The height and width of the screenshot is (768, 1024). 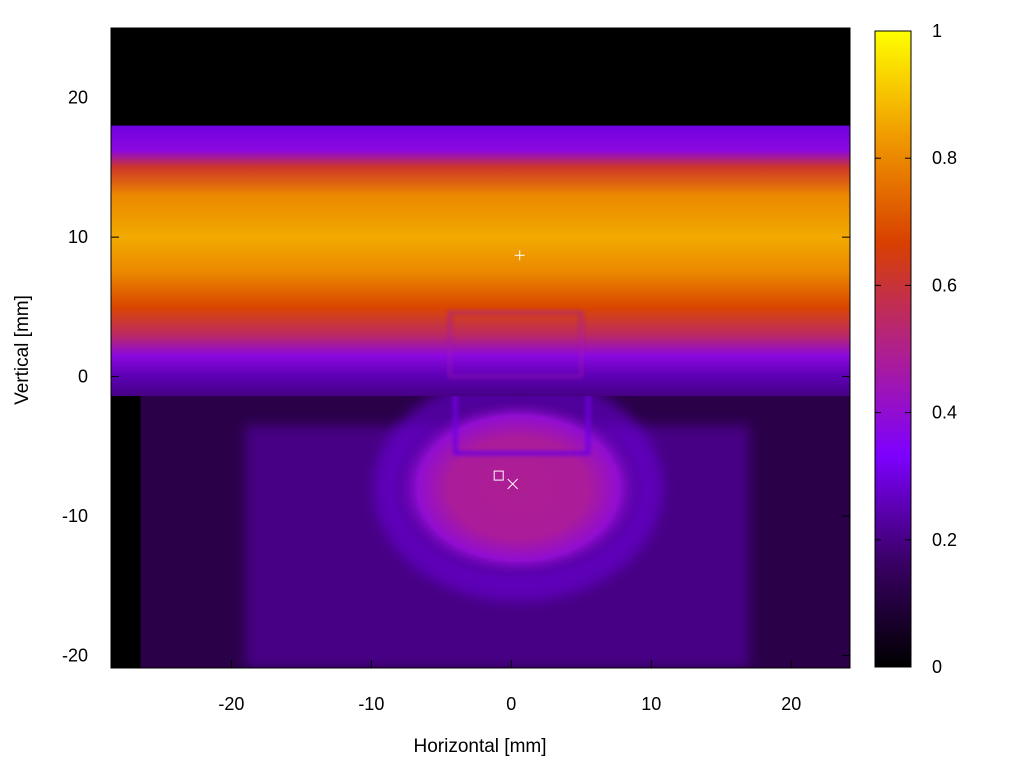 What do you see at coordinates (22, 350) in the screenshot?
I see `y-axis-label: Vertical [mm]` at bounding box center [22, 350].